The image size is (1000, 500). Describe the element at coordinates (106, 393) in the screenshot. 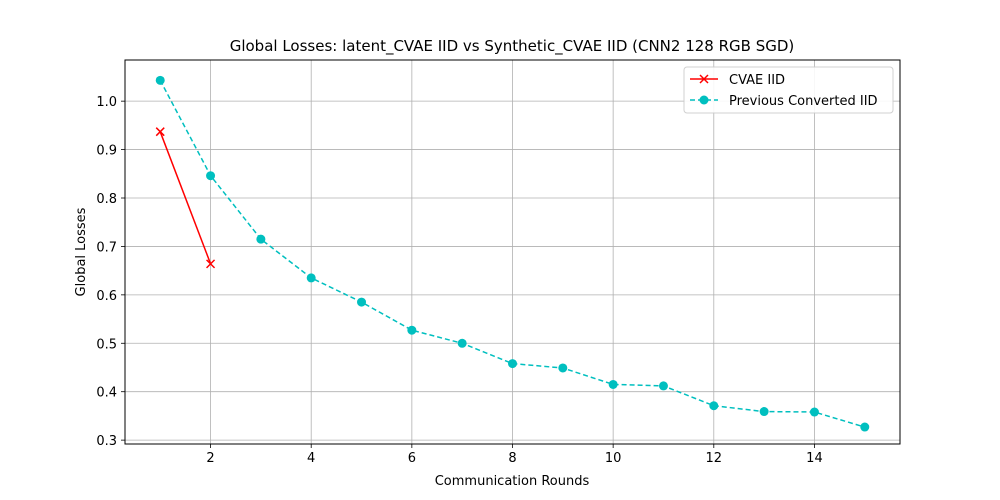

I see `y-tick-label: 0.4` at that location.